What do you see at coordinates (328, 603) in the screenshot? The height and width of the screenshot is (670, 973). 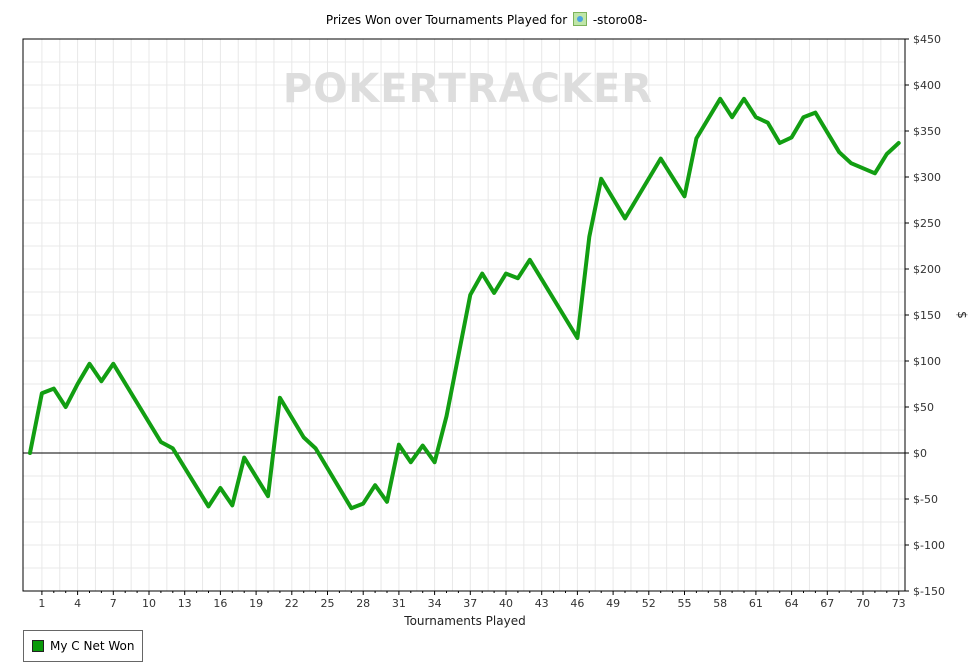 I see `x-tick-label: 25` at bounding box center [328, 603].